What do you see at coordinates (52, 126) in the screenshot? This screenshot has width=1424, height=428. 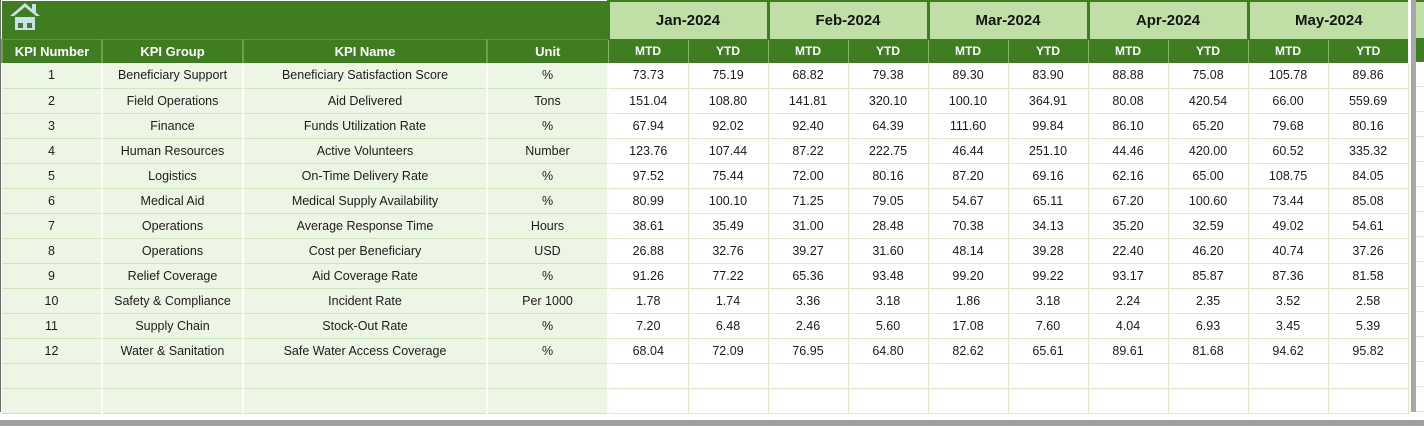 I see `cell-kpi-number: 3` at bounding box center [52, 126].